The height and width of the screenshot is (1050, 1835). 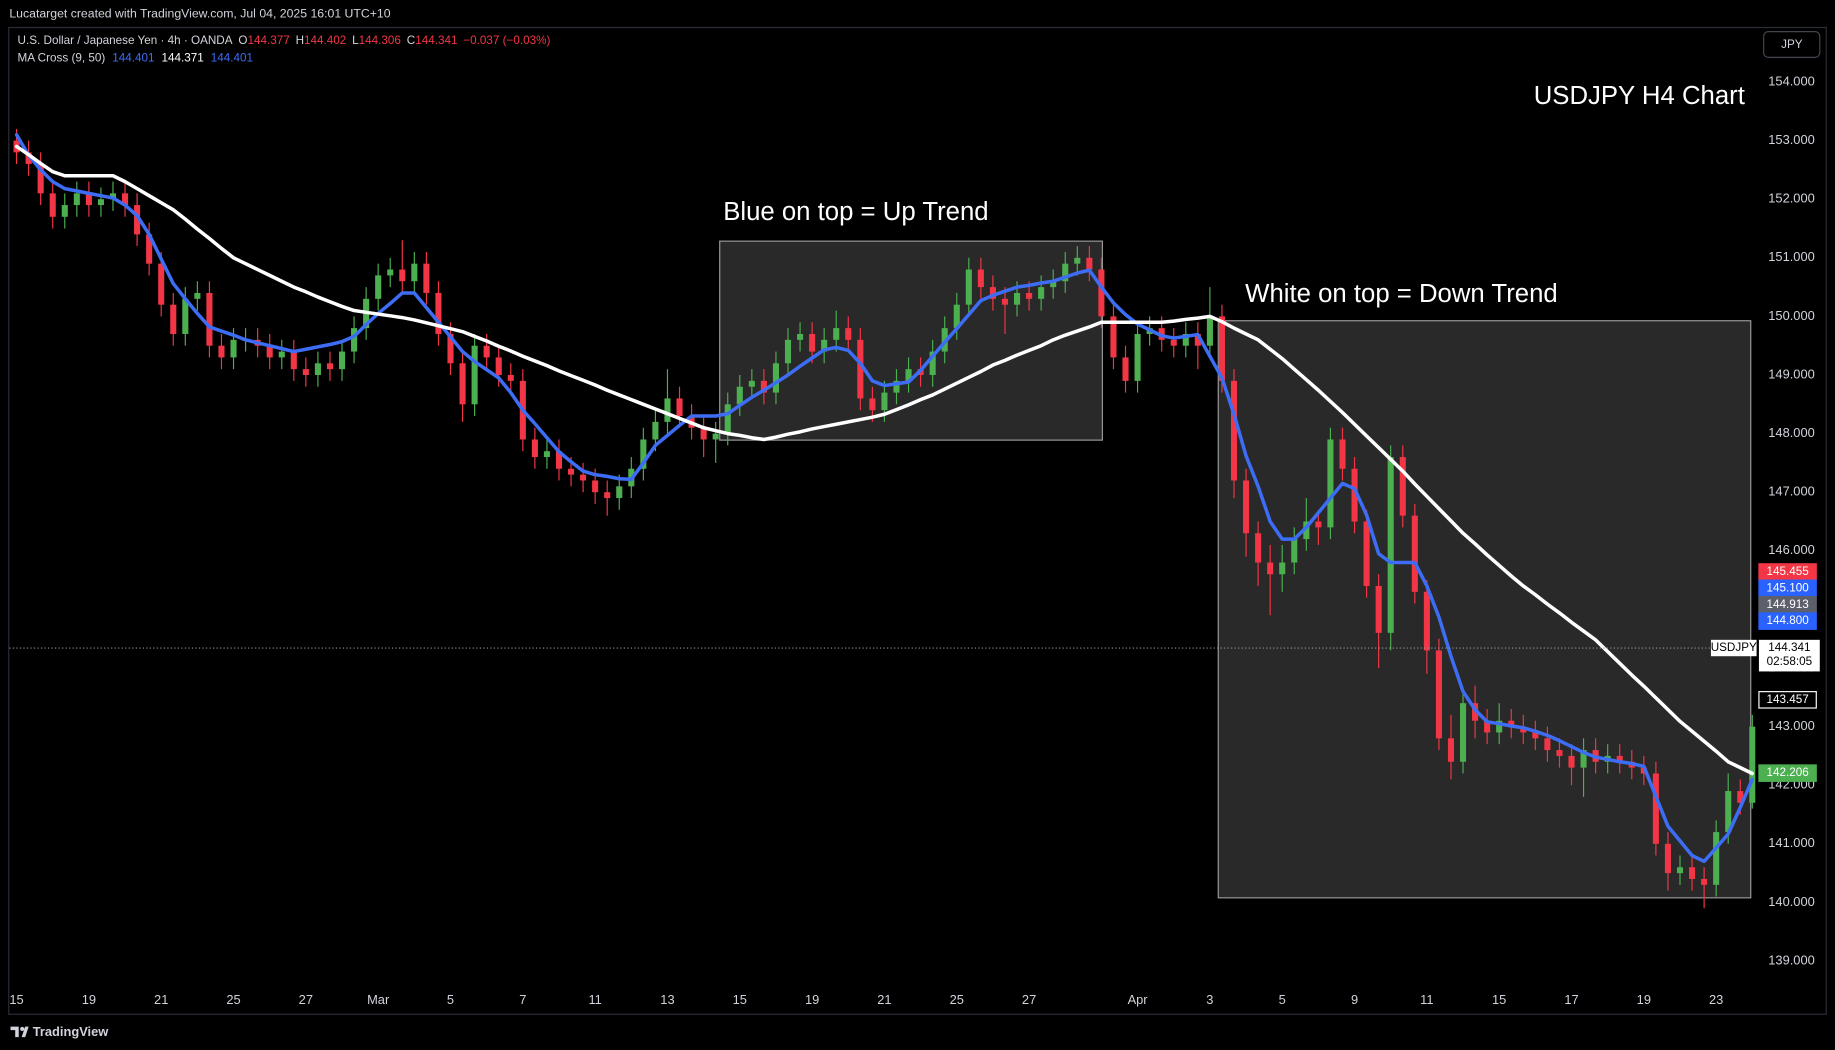 I want to click on button-label: JPY, so click(x=1792, y=44).